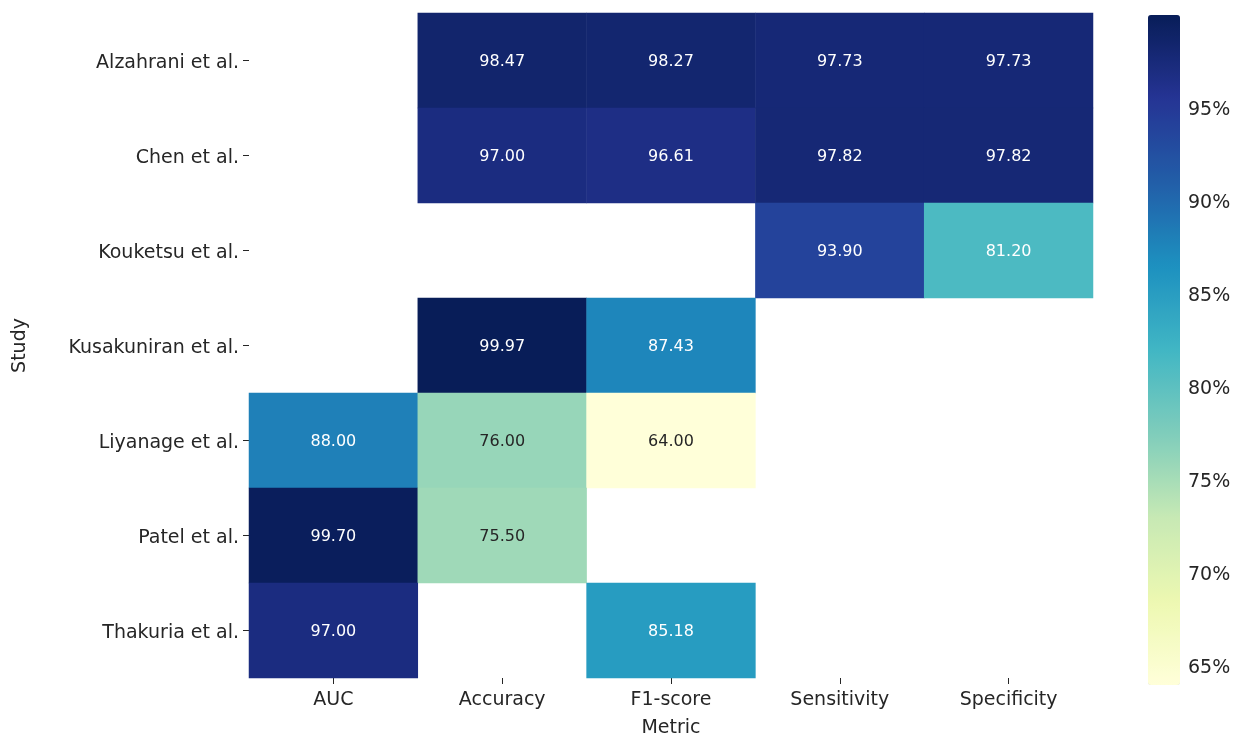 The width and height of the screenshot is (1237, 740). What do you see at coordinates (1209, 666) in the screenshot?
I see `color-bar-label: 65%` at bounding box center [1209, 666].